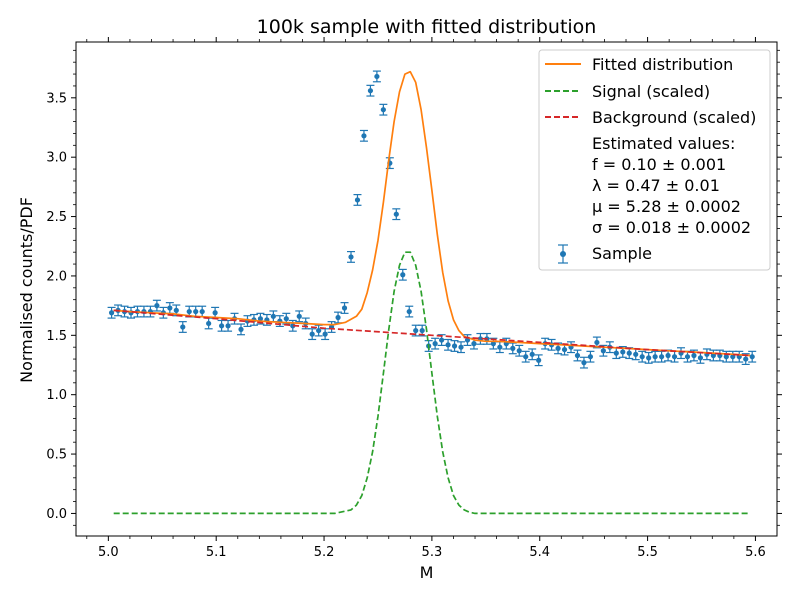 This screenshot has width=800, height=600. I want to click on legend-background-label: Background (scaled), so click(674, 117).